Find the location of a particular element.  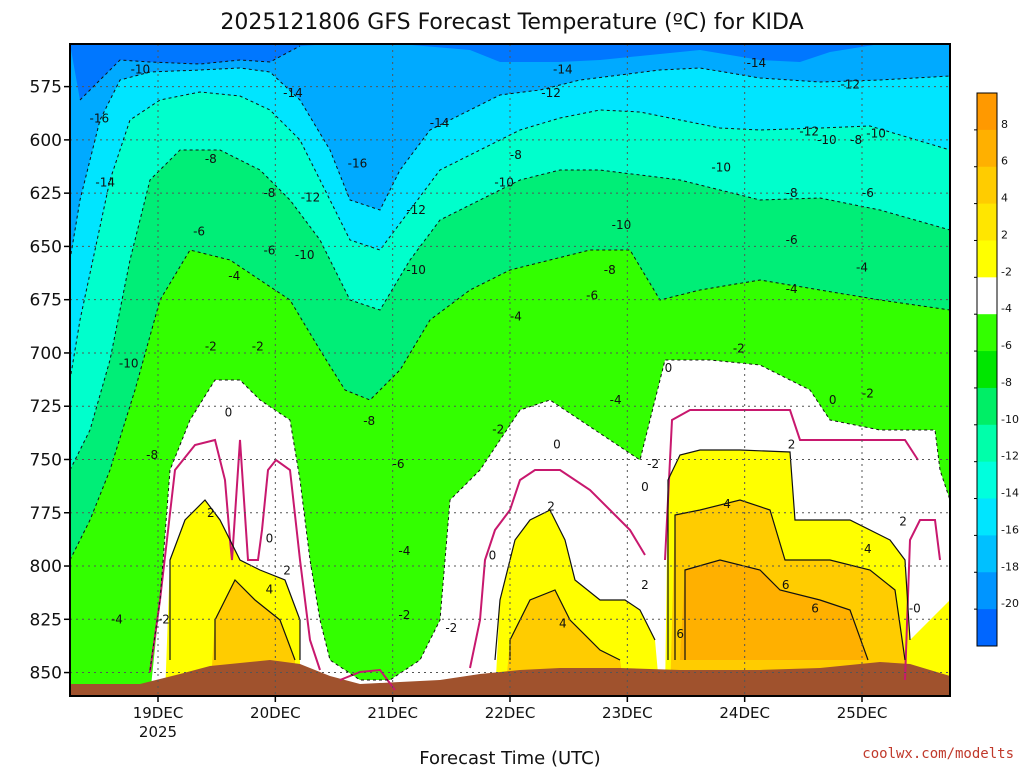

y-tick-label-600: 600 is located at coordinates (46, 141).